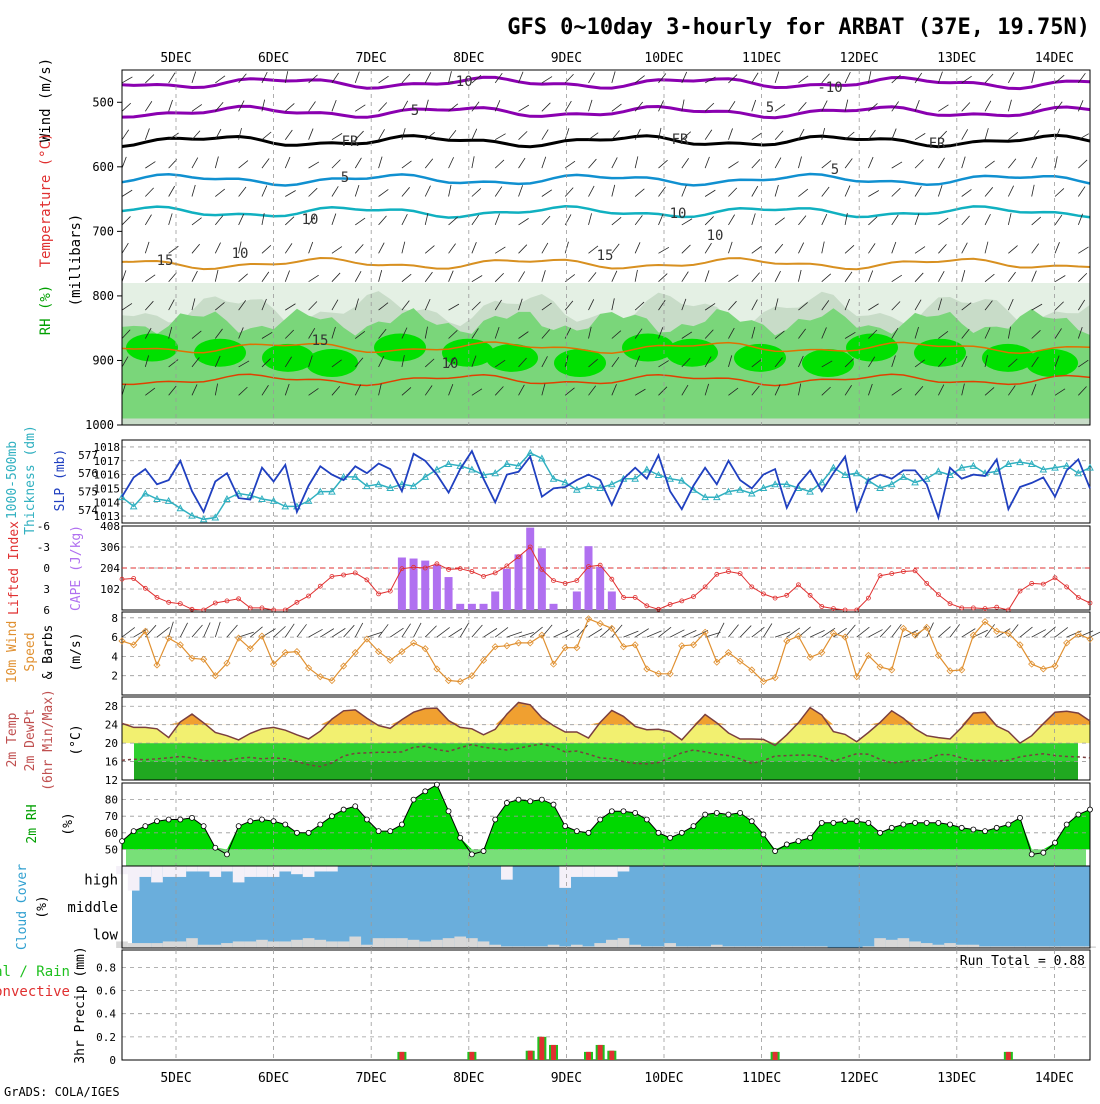 This screenshot has width=1100, height=1104. I want to click on slp-thickness-label-b: Thickness (dm), so click(30, 480).